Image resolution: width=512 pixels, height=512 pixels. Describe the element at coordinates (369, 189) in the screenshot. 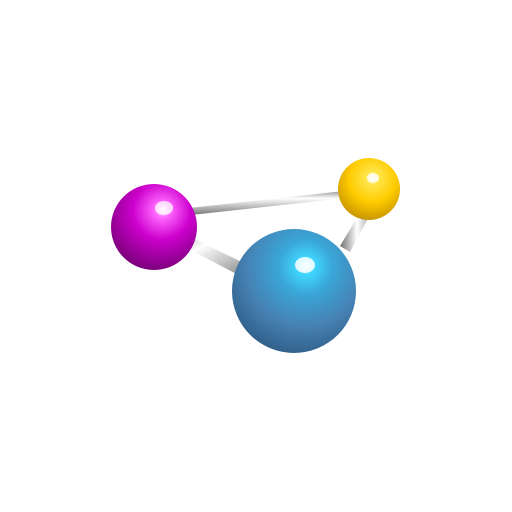

I see `gold-atom` at that location.